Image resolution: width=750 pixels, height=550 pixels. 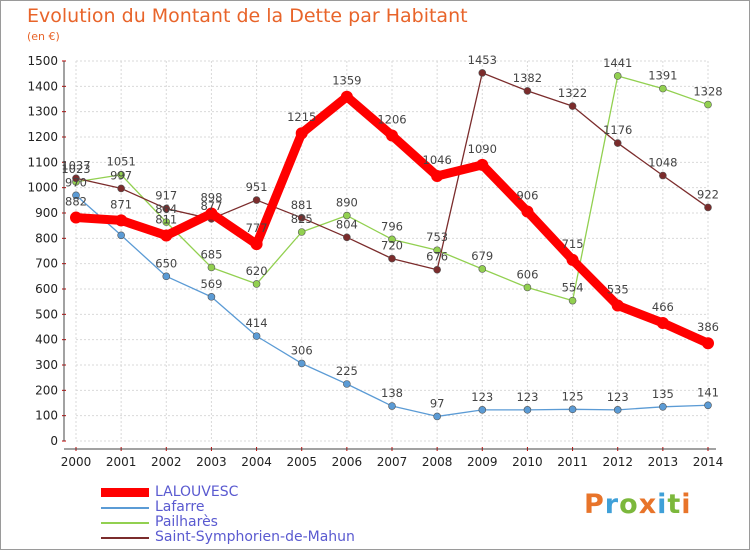 What do you see at coordinates (257, 187) in the screenshot?
I see `data-label-saint-symphorien-de-mahun: 951` at bounding box center [257, 187].